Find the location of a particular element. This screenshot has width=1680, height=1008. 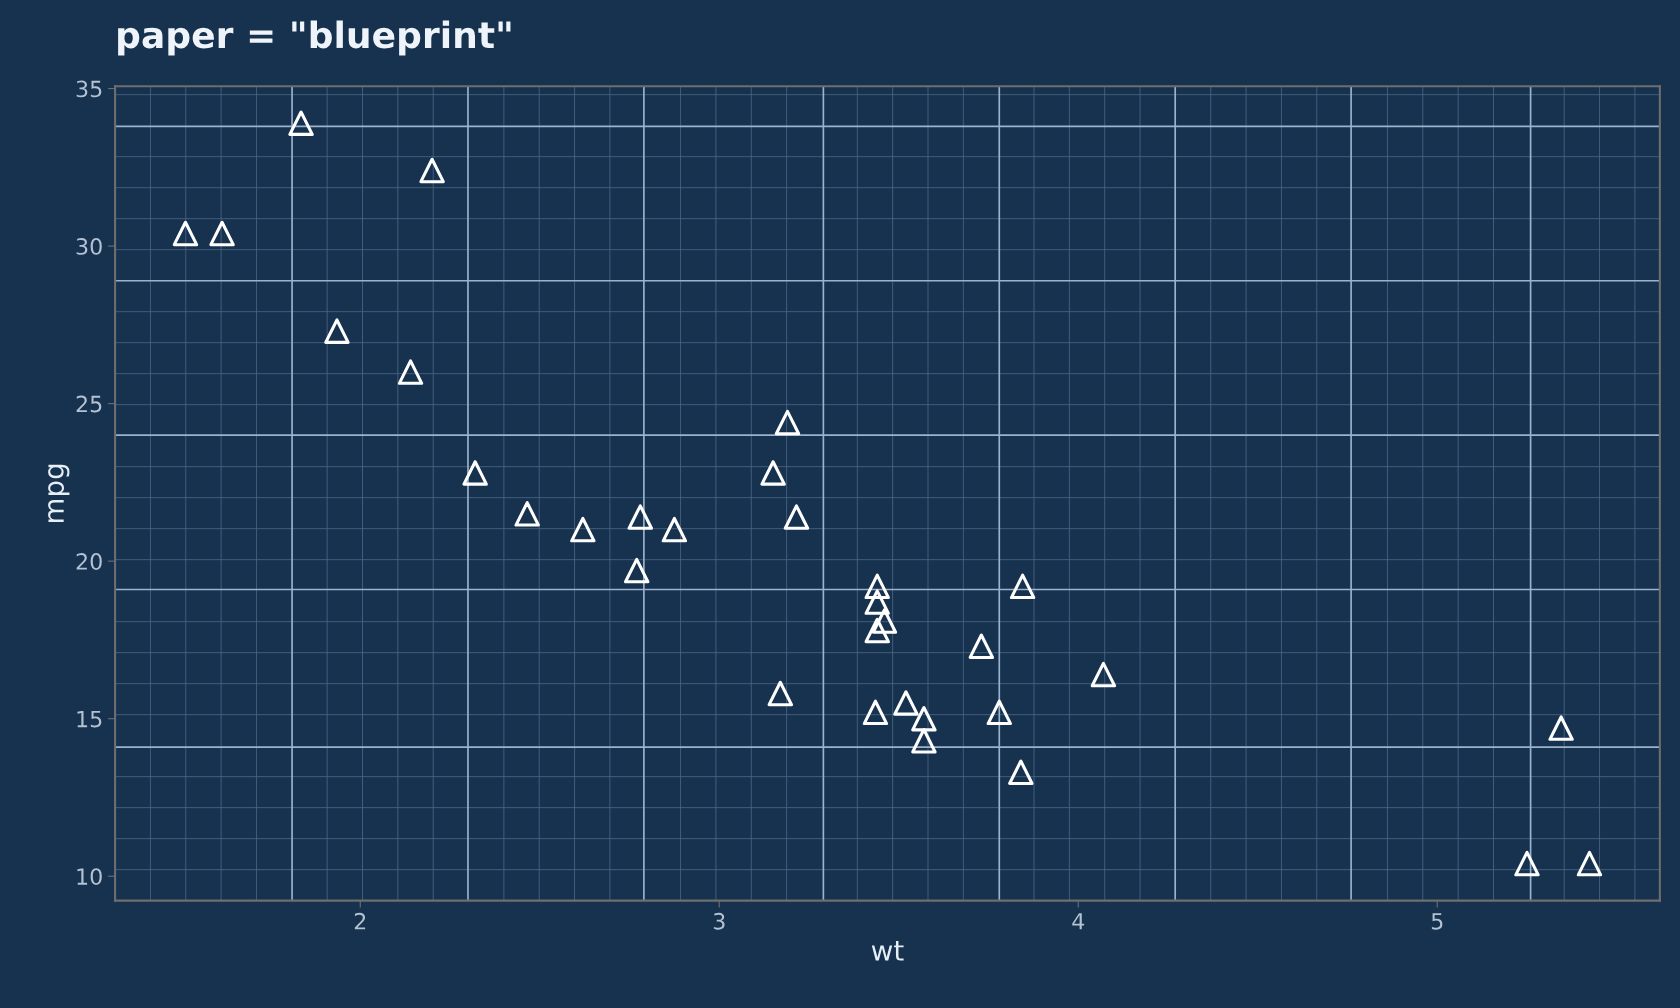

y-tick-label: 30 is located at coordinates (89, 246).